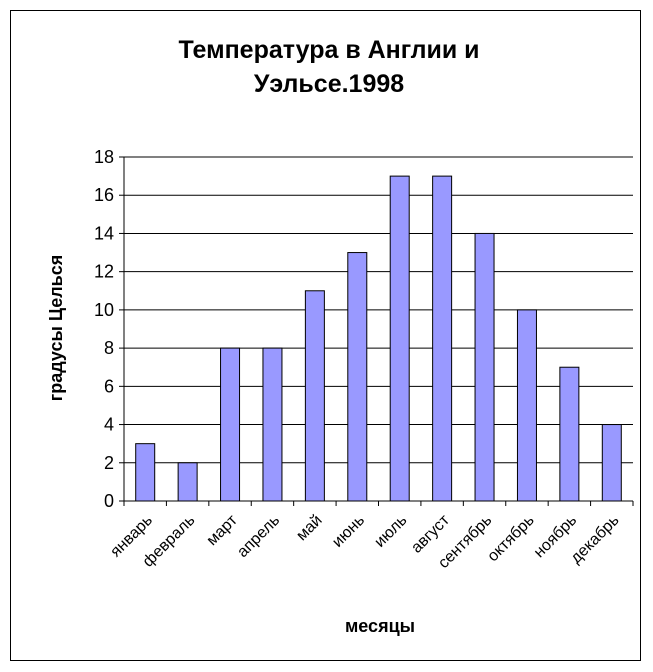  What do you see at coordinates (104, 157) in the screenshot?
I see `y-tick-label-18: 18` at bounding box center [104, 157].